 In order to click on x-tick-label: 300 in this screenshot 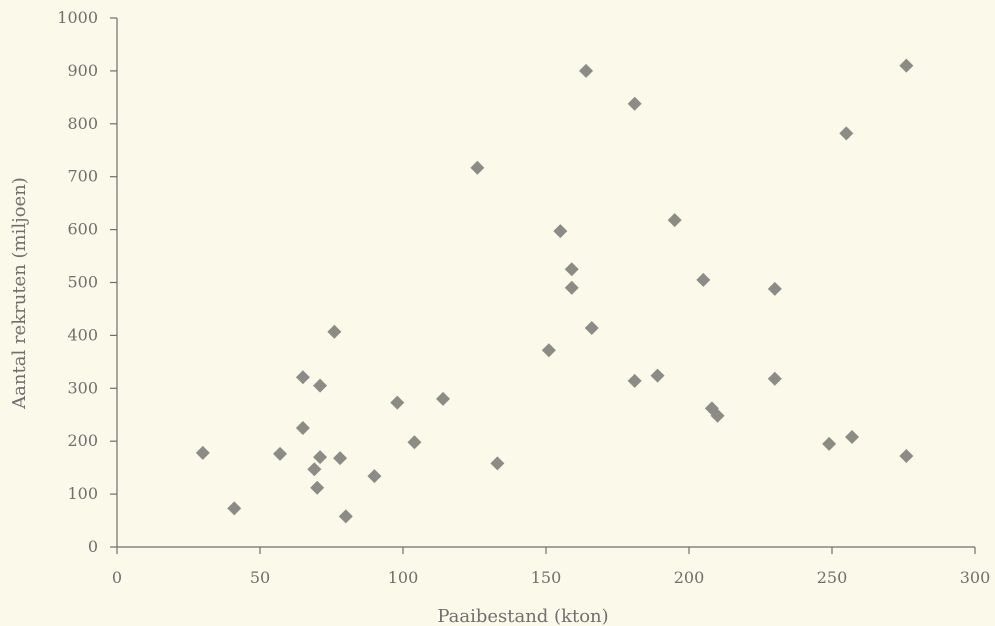, I will do `click(975, 577)`.